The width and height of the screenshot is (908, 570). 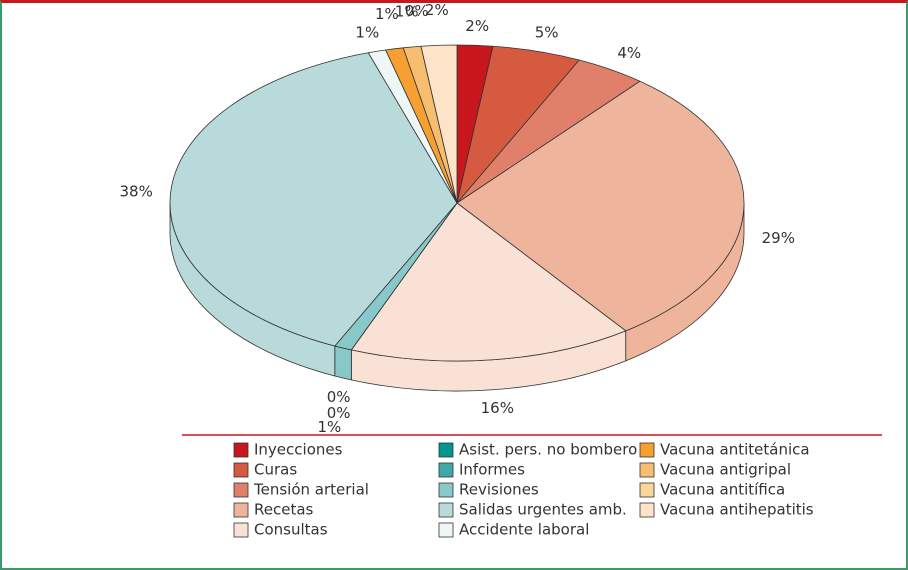 I want to click on legend-label: Vacuna antigripal, so click(x=725, y=470).